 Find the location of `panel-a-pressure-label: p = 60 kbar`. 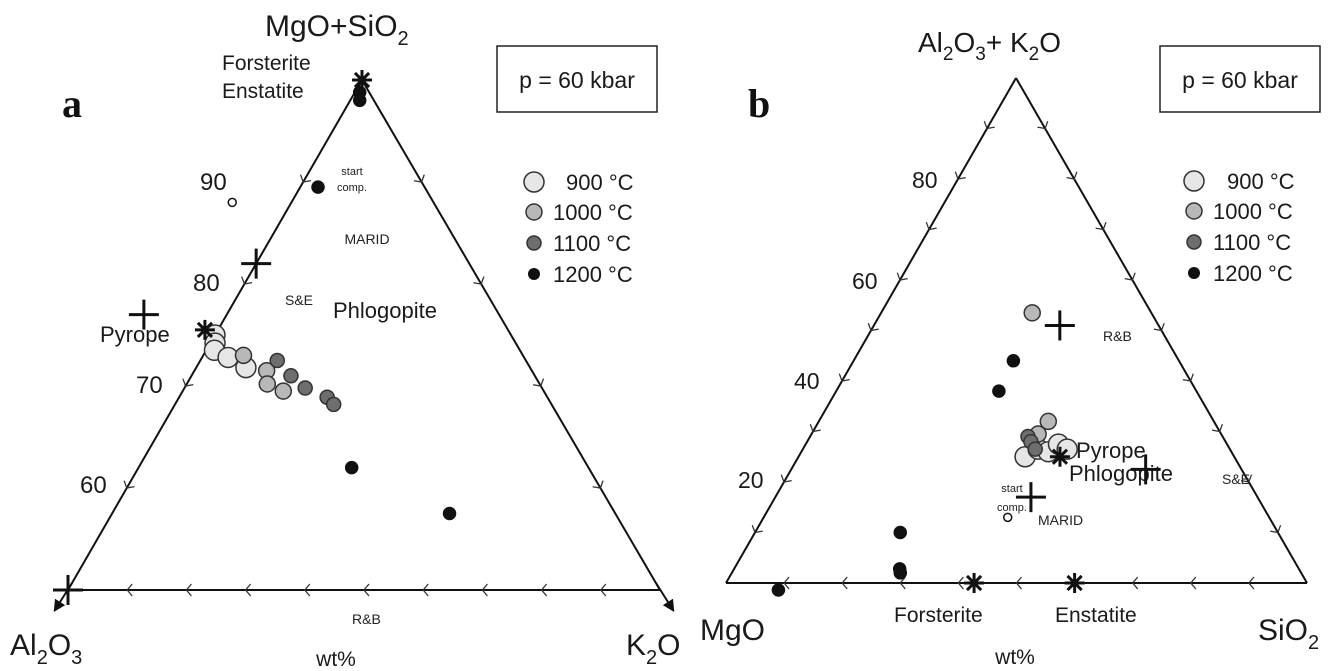

panel-a-pressure-label: p = 60 kbar is located at coordinates (577, 80).